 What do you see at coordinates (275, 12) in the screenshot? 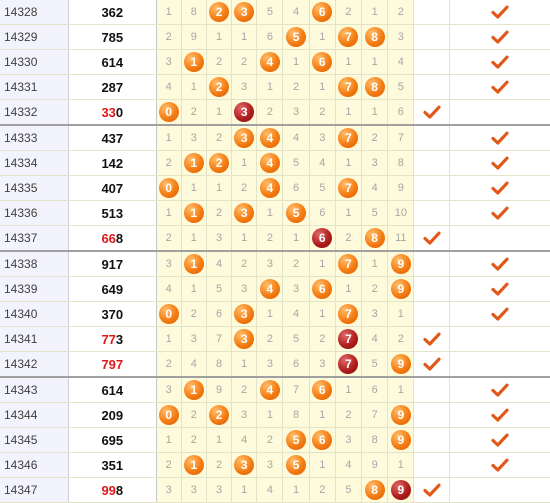
I see `table-row: 14328 362 1 8 2 3 5 4 6 2 1 2` at bounding box center [275, 12].